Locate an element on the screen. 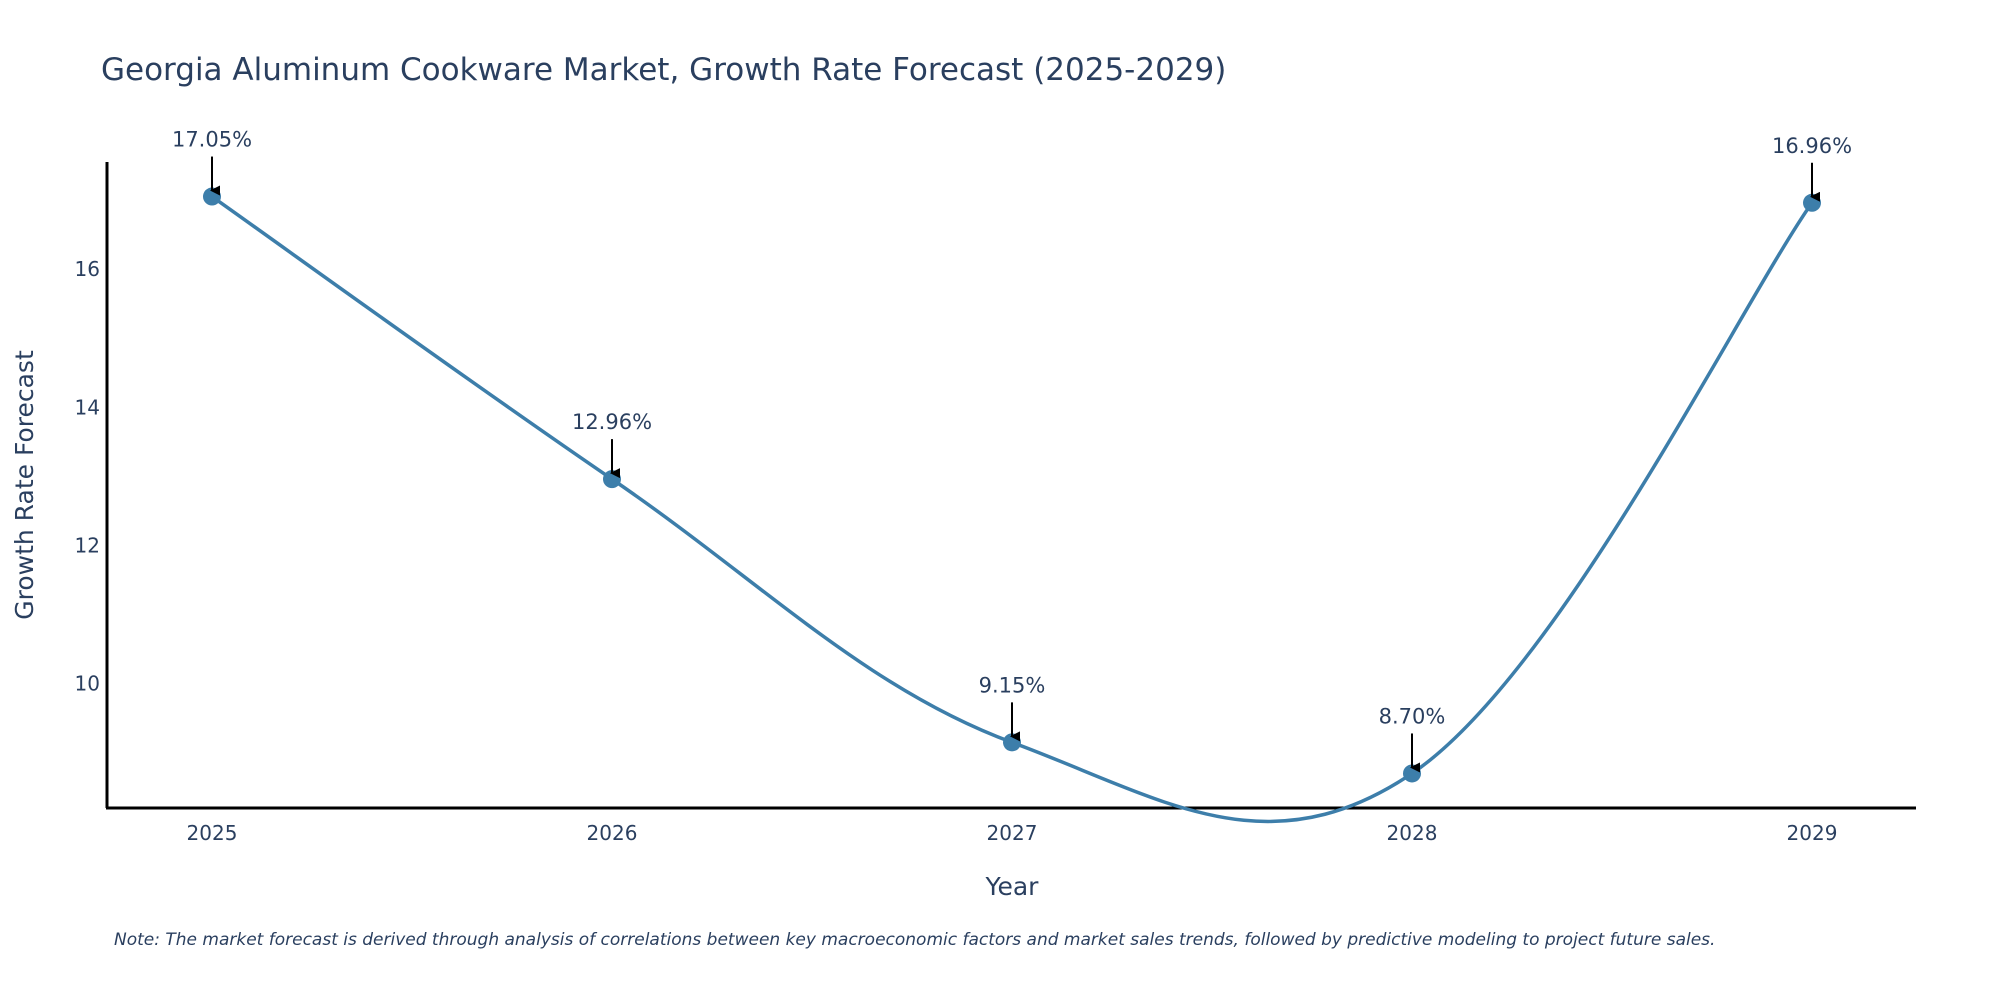 The width and height of the screenshot is (2000, 1000). x-tick-label: 2025 is located at coordinates (212, 833).